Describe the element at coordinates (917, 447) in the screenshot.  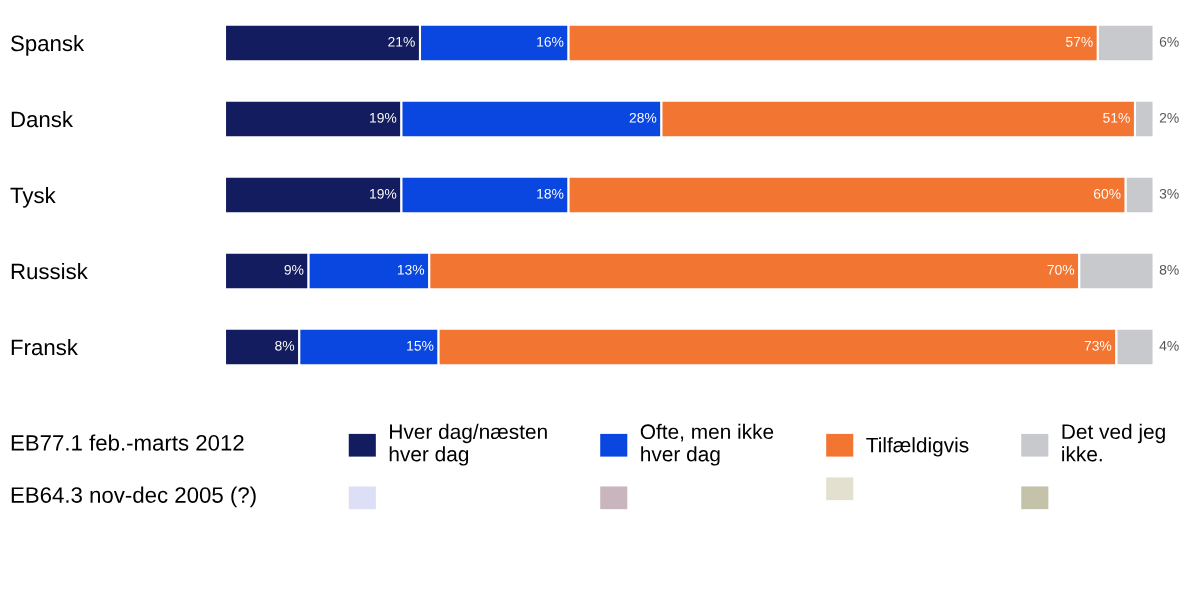
I see `legend-label: Tilfældigvis` at that location.